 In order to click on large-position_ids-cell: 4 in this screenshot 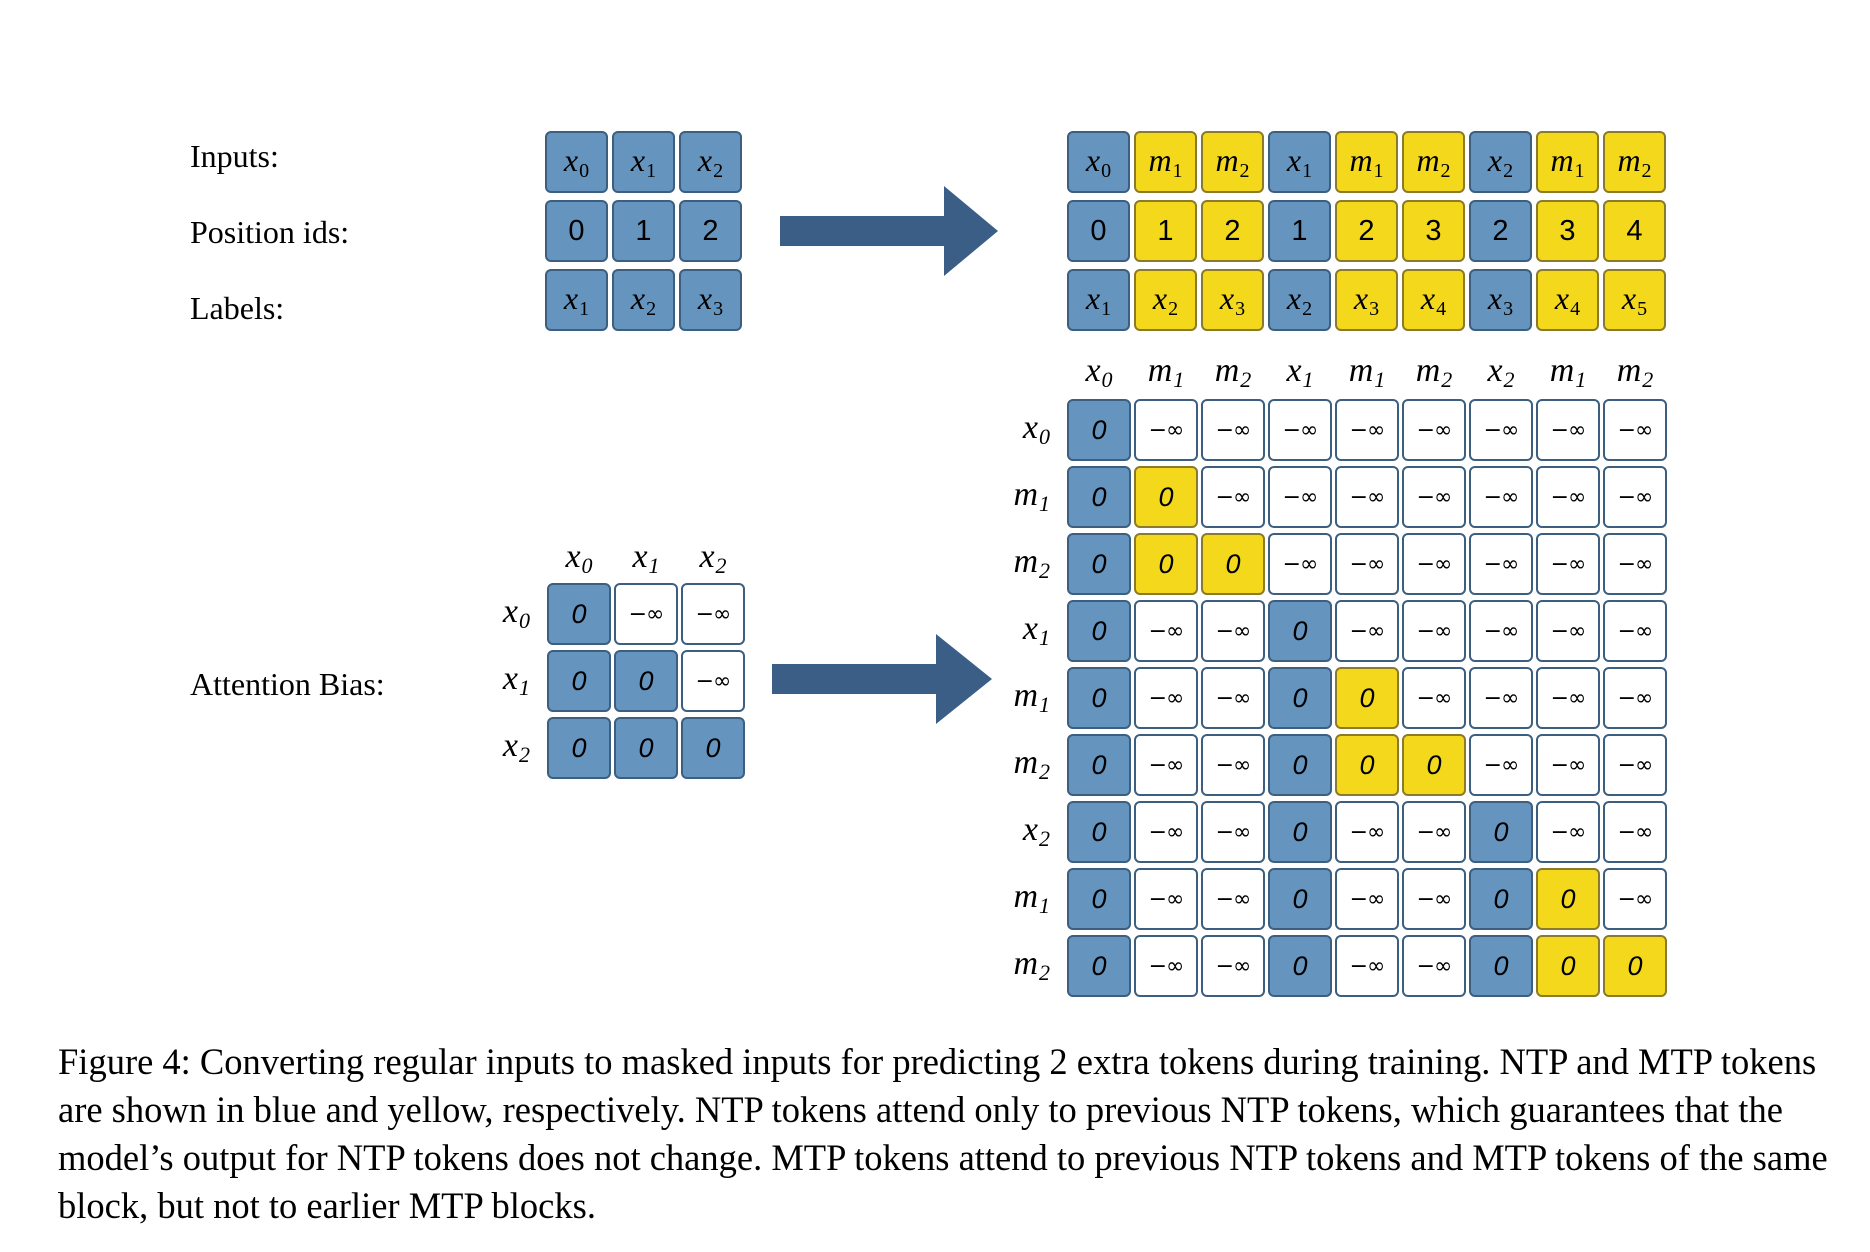, I will do `click(1634, 231)`.